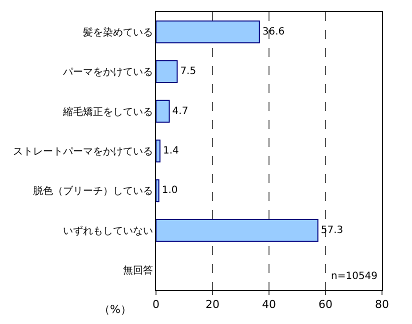 The height and width of the screenshot is (324, 412). I want to click on data-label: 1.4, so click(170, 151).